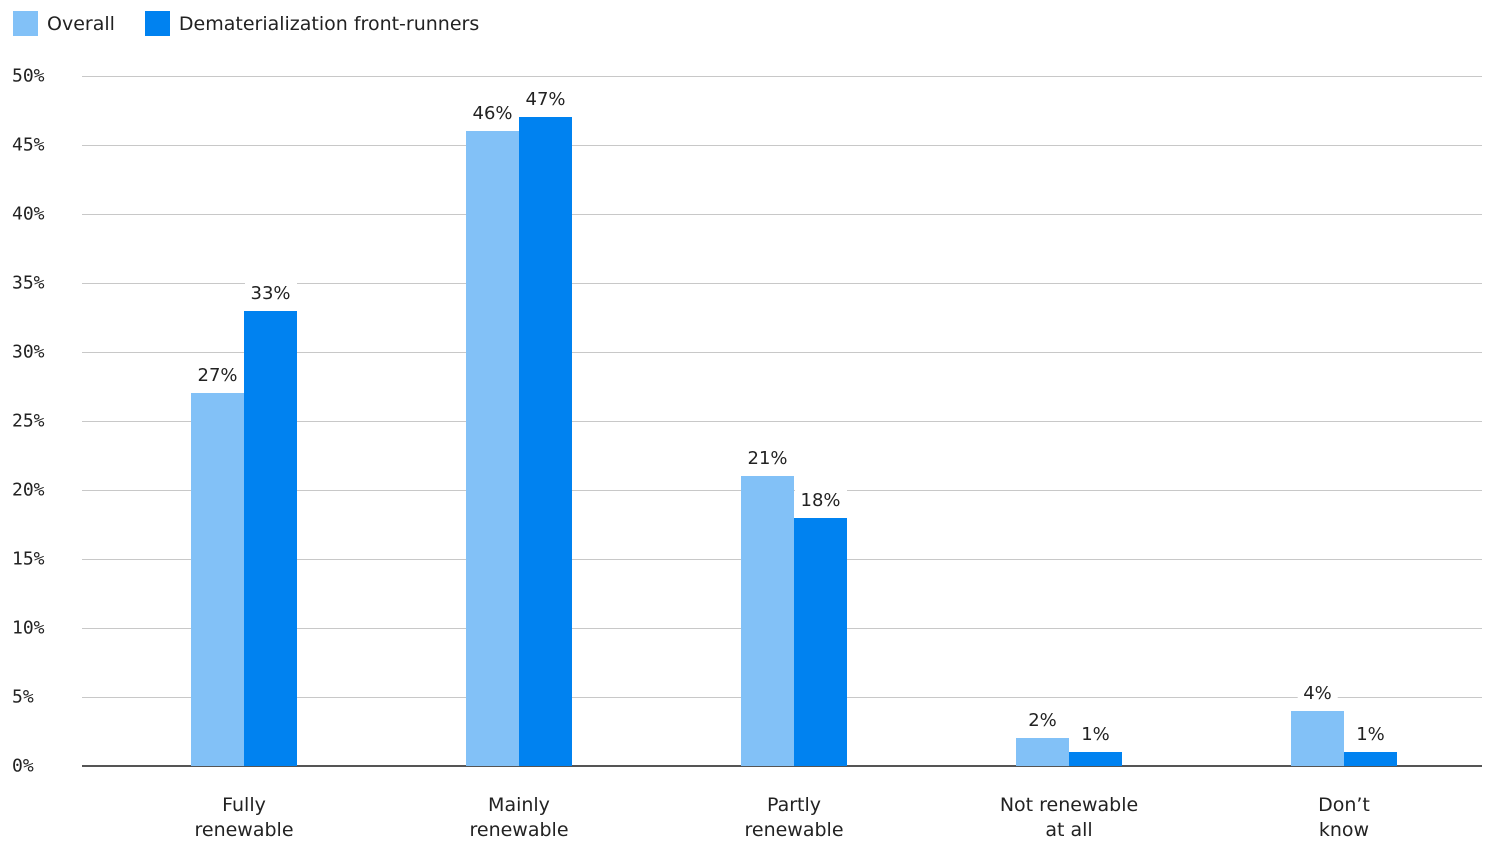  Describe the element at coordinates (28, 352) in the screenshot. I see `y-tick-label: 30%` at that location.